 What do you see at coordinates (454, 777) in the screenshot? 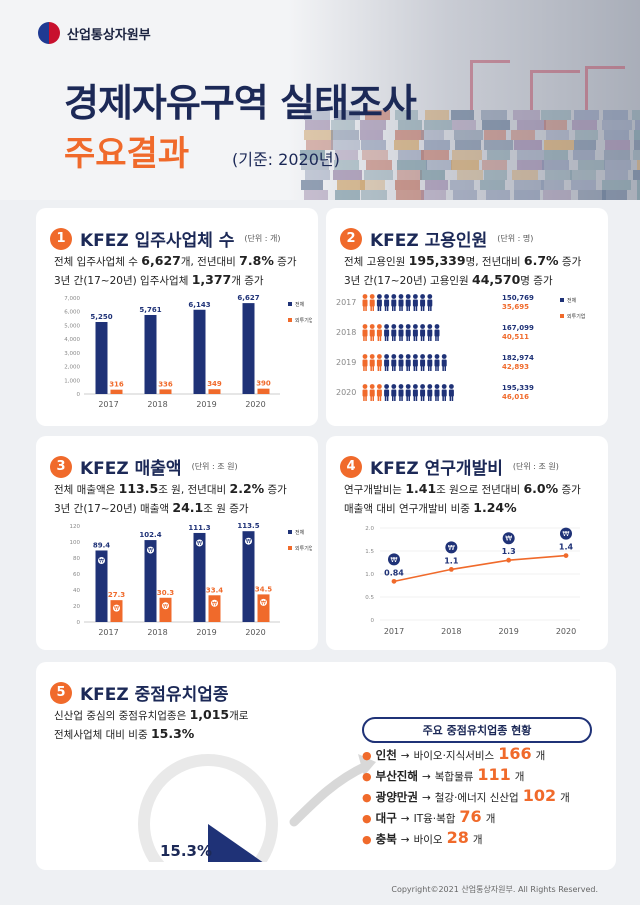
I see `industry-name: 복합물류` at bounding box center [454, 777].